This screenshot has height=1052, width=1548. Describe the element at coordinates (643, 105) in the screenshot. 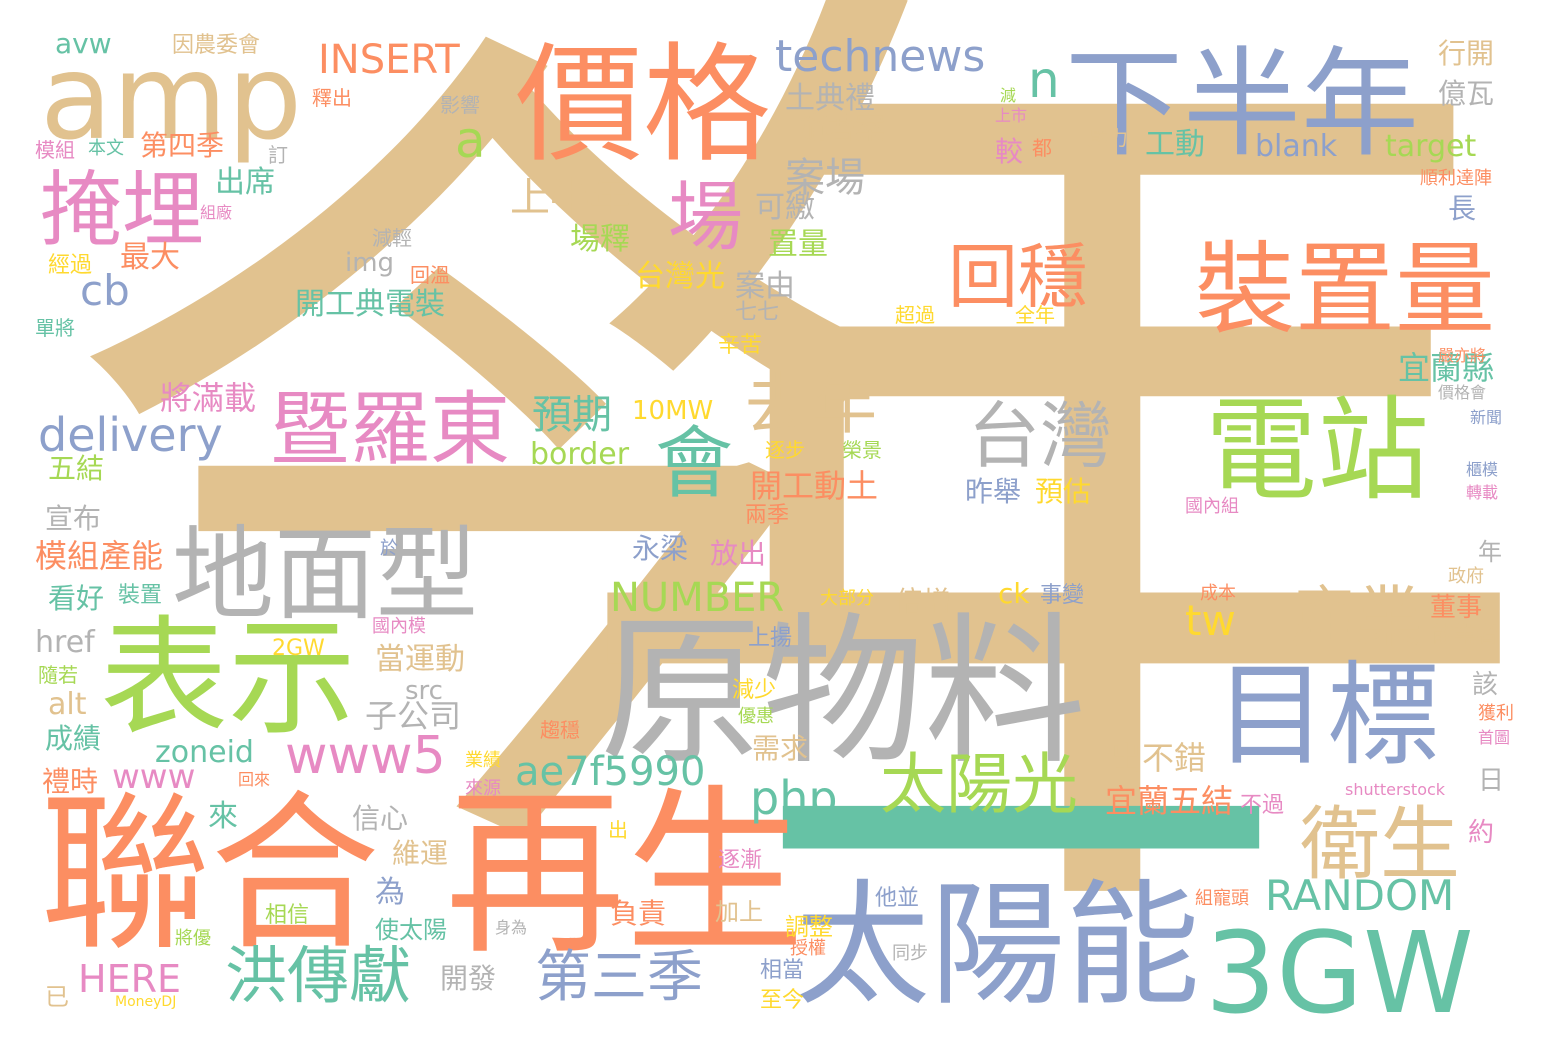

I see `word-price: 價格` at that location.